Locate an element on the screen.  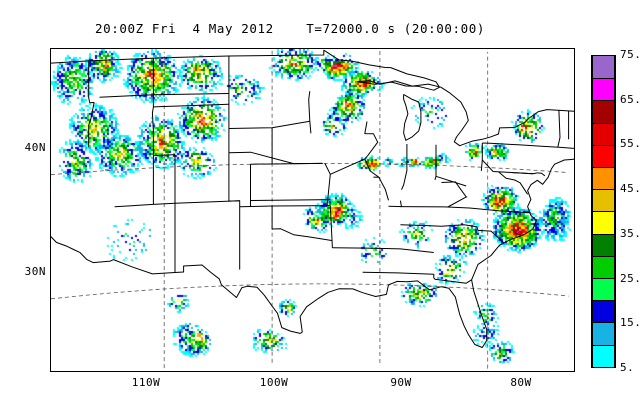
longitude-tick-label: 90W is located at coordinates (401, 382).